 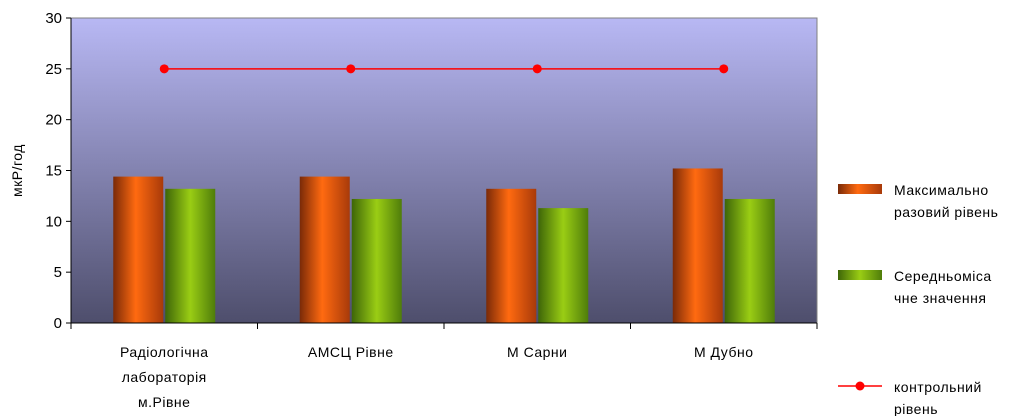 What do you see at coordinates (351, 352) in the screenshot?
I see `x-tick-label-1: АМСЦ Рівне` at bounding box center [351, 352].